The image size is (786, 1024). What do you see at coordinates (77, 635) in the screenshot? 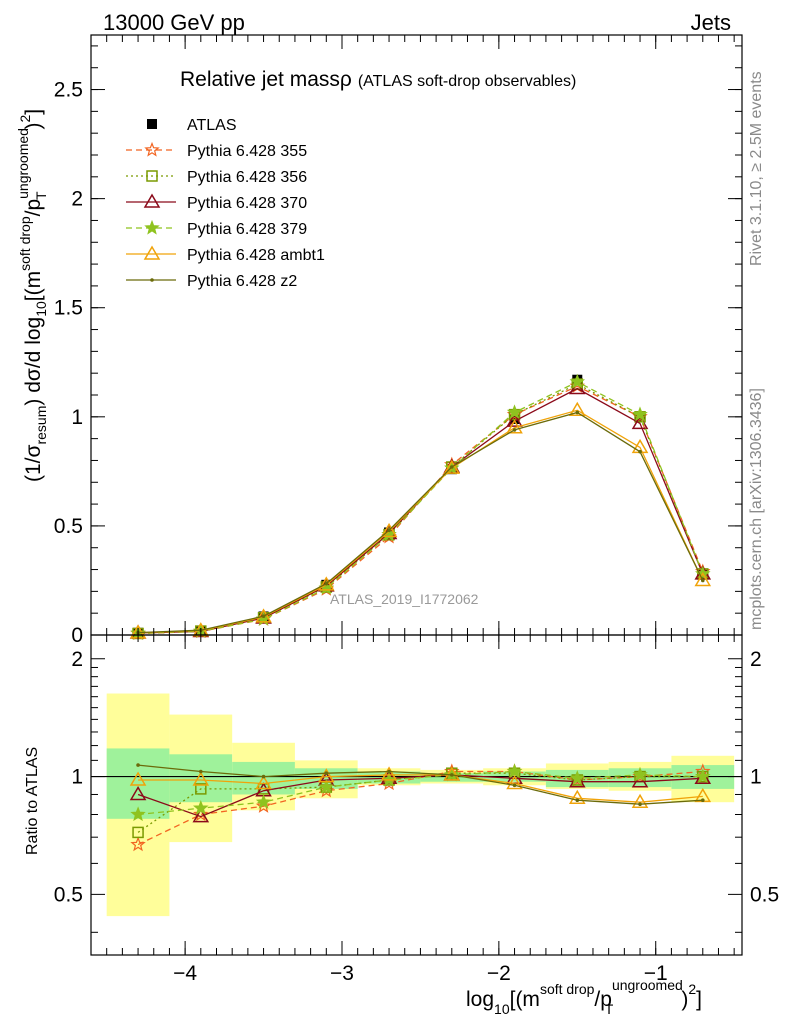
I see `y-tick-label: 0` at bounding box center [77, 635].